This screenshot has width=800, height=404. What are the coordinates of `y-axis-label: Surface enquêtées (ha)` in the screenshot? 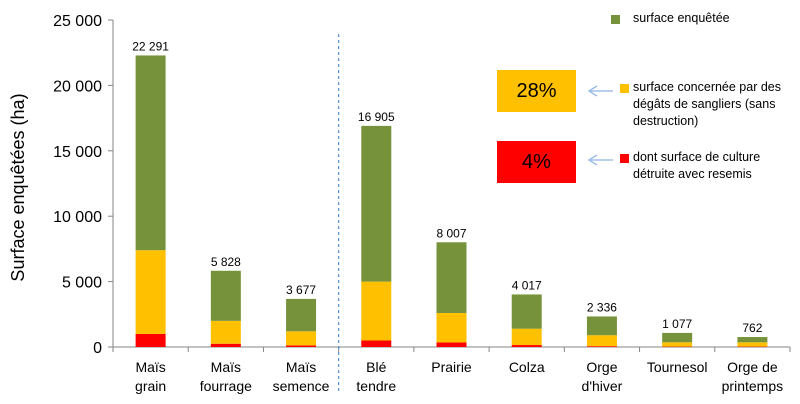 It's located at (18, 187).